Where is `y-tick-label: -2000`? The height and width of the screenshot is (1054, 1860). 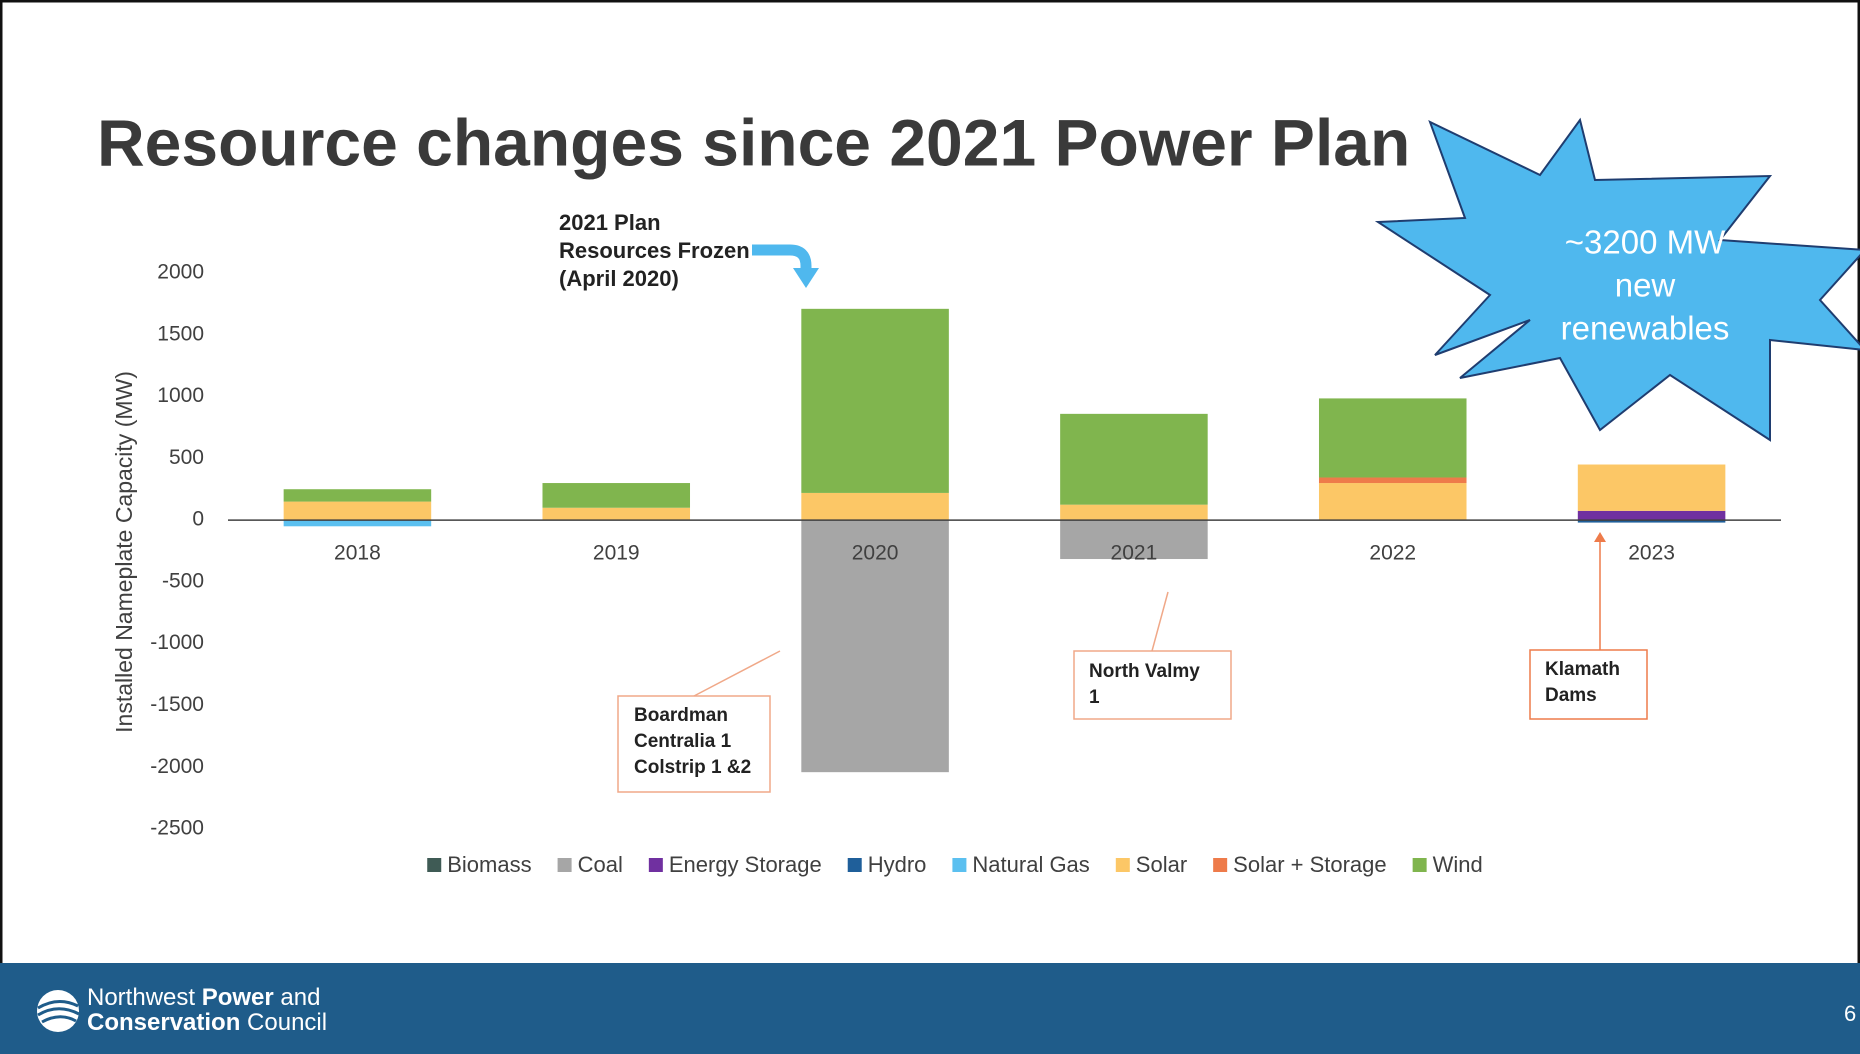
y-tick-label: -2000 is located at coordinates (177, 766).